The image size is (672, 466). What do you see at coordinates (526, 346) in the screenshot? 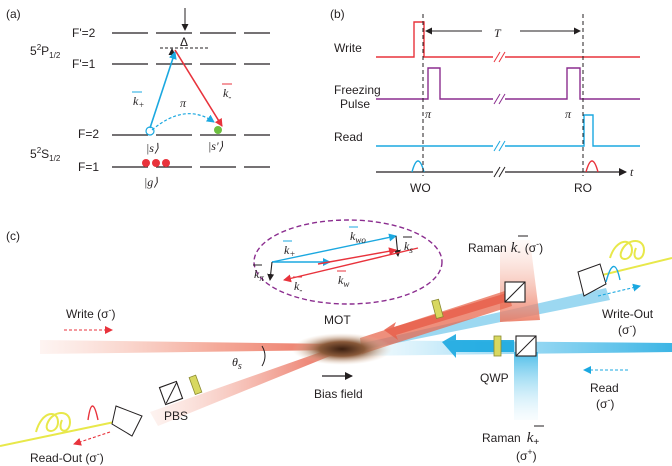
I see `pbs-right-bottom` at bounding box center [526, 346].